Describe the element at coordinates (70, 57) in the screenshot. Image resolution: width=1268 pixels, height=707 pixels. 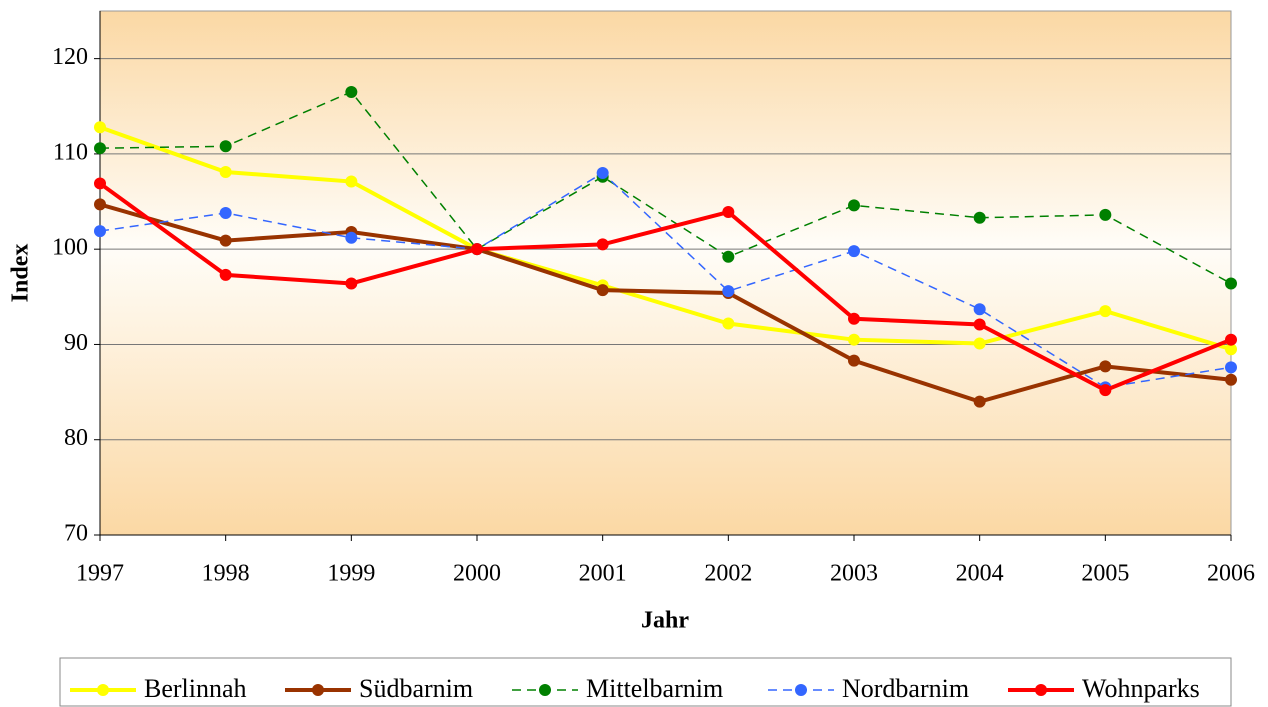
I see `y-tick-label: 120` at that location.